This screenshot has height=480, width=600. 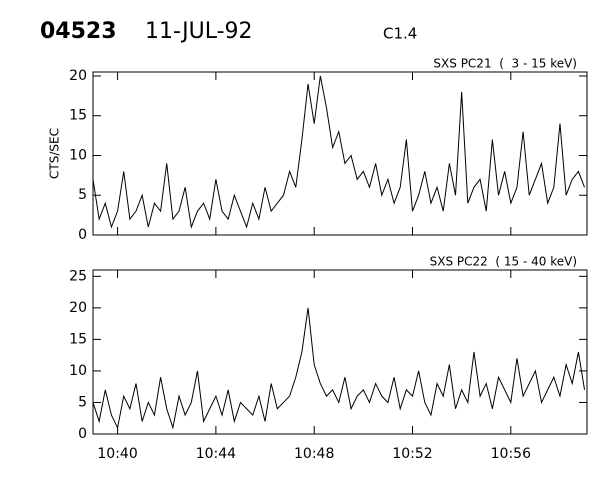 What do you see at coordinates (78, 276) in the screenshot?
I see `y-tick-label: 25` at bounding box center [78, 276].